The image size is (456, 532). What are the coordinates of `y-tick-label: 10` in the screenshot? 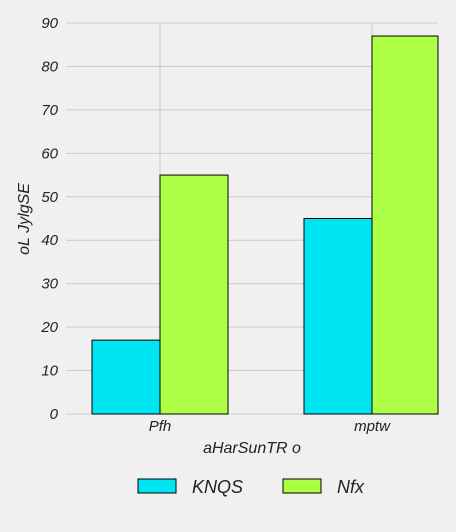 It's located at (49, 371).